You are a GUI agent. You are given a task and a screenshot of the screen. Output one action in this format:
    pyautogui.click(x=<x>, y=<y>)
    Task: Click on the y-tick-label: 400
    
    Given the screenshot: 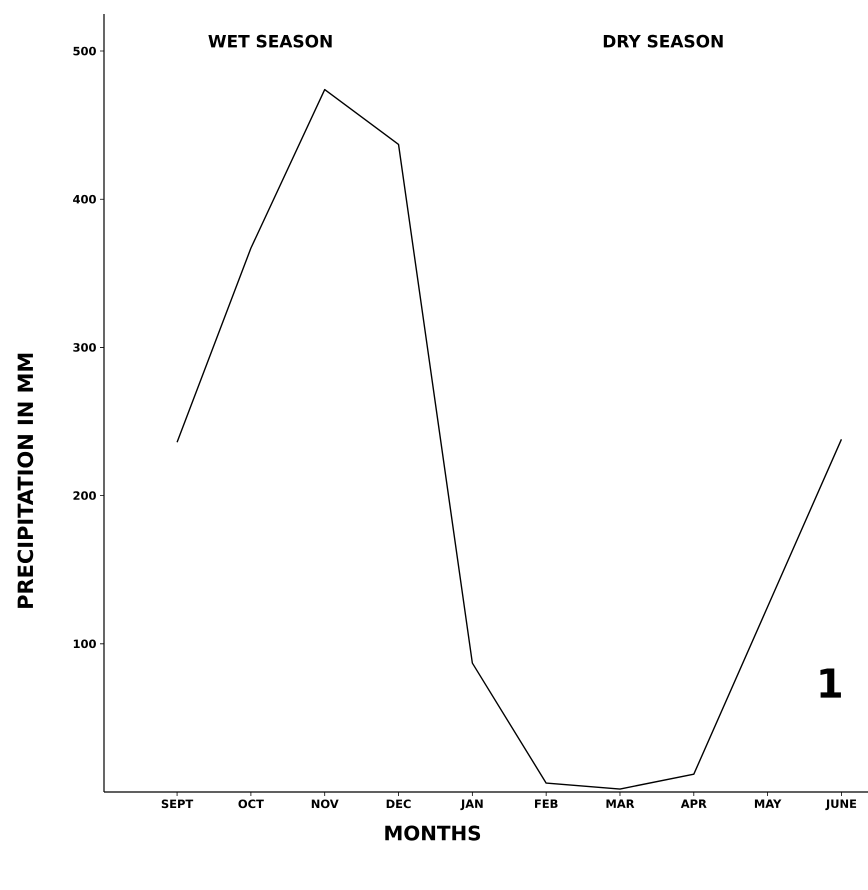 What is the action you would take?
    pyautogui.click(x=84, y=199)
    